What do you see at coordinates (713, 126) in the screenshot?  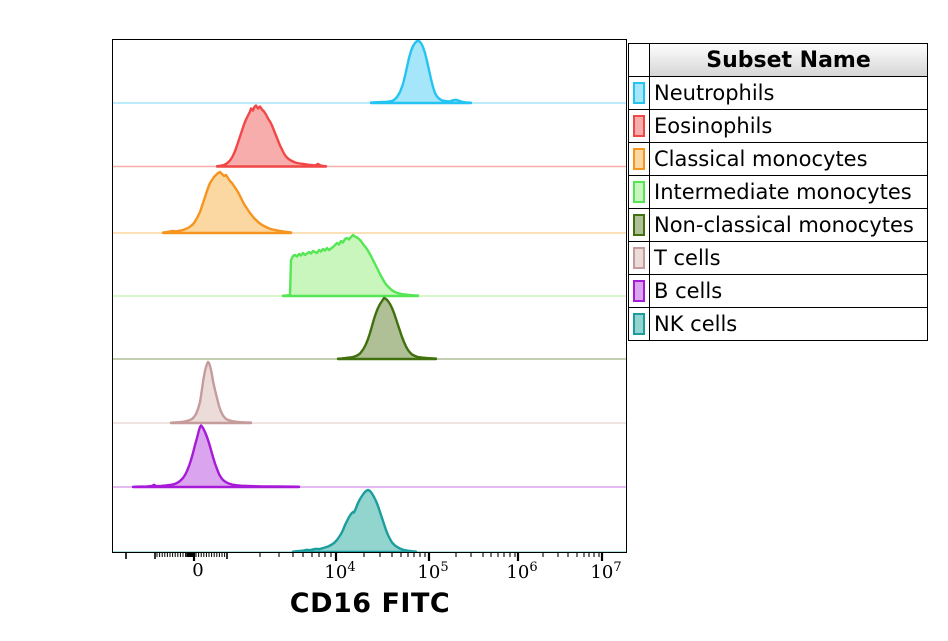 I see `legend-subset-name: Eosinophils` at bounding box center [713, 126].